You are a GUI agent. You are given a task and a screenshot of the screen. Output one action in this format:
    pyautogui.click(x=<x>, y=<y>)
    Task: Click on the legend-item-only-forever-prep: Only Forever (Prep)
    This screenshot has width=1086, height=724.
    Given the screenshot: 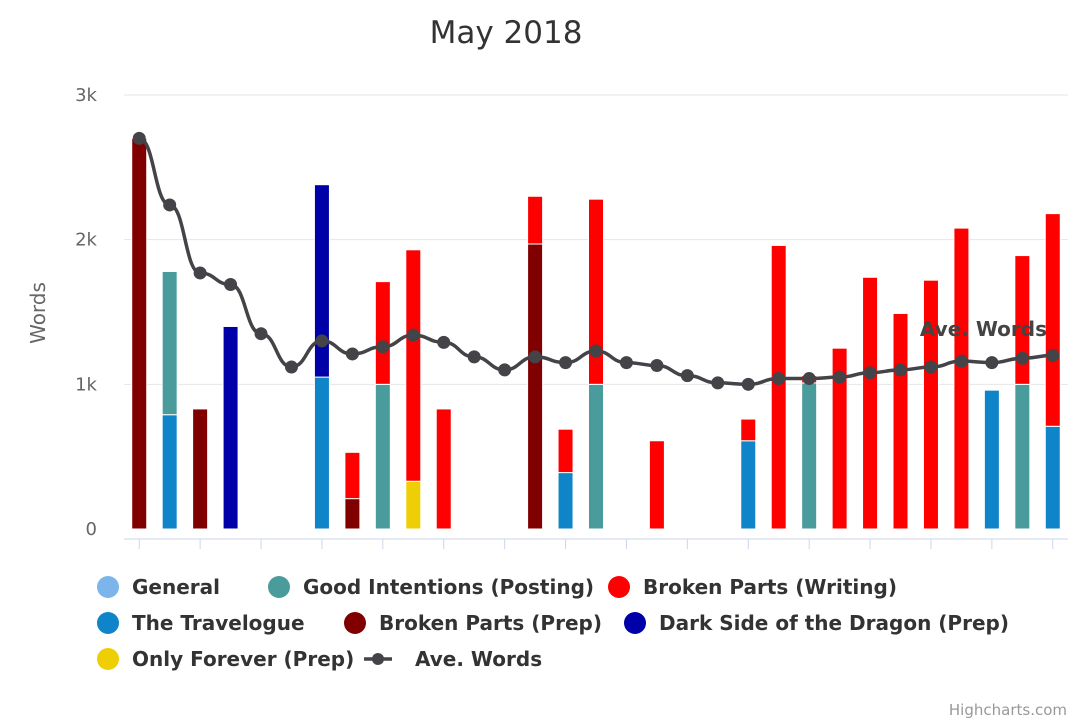 What is the action you would take?
    pyautogui.click(x=225, y=659)
    